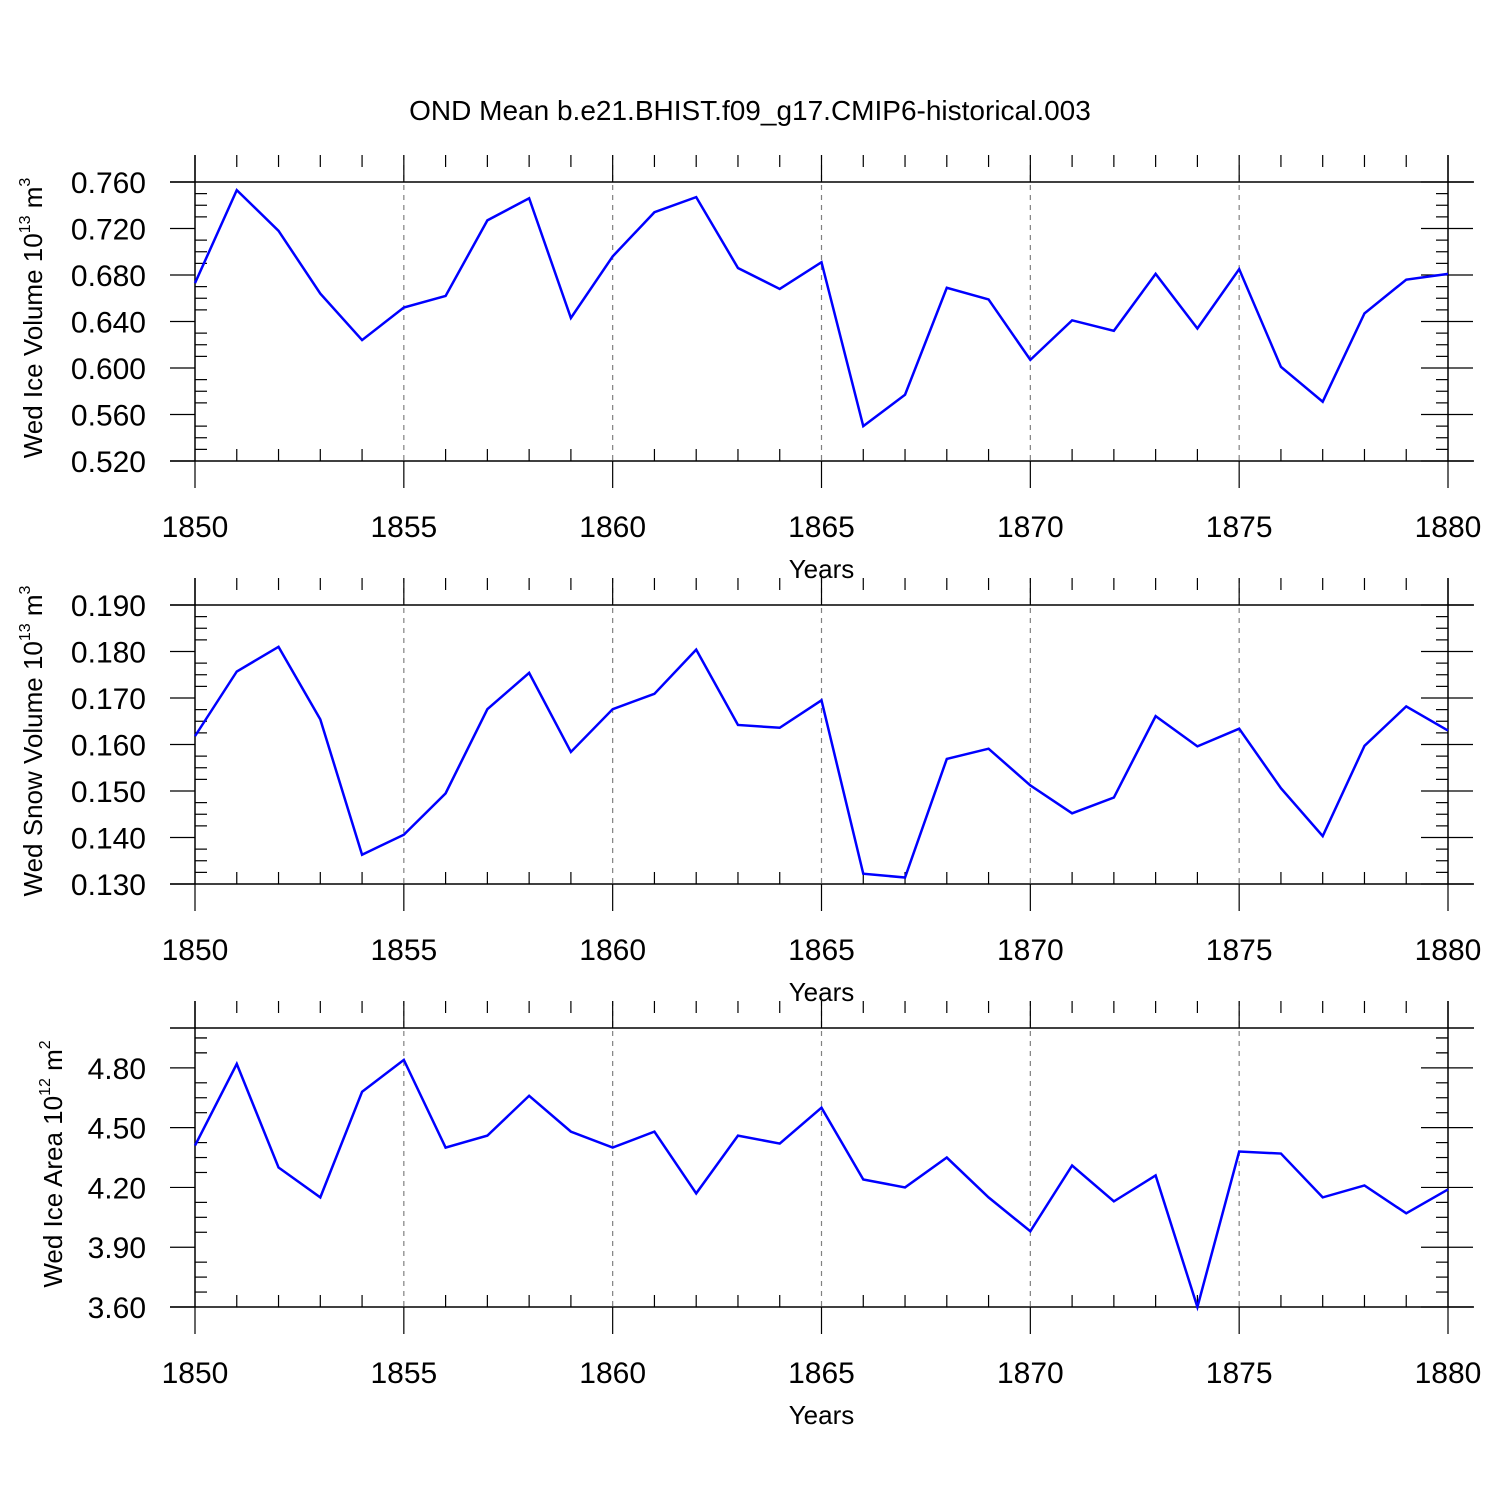  Describe the element at coordinates (1448, 527) in the screenshot. I see `x-tick-label-1-1880: 1880` at that location.